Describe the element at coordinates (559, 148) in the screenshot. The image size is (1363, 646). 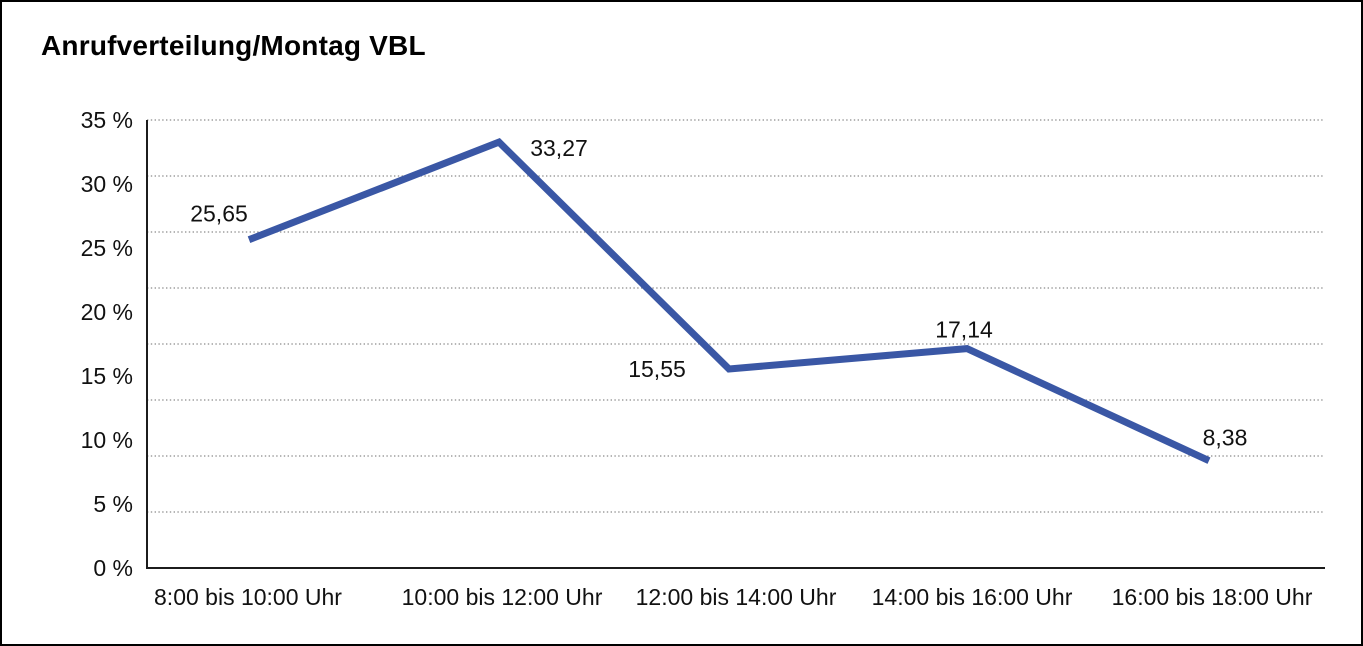
I see `point-value-label: 33,27` at that location.